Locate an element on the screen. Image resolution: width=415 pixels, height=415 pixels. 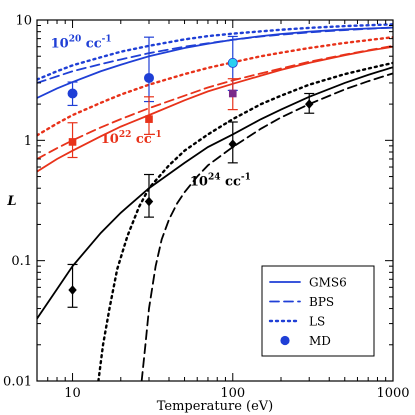
md-1e22-1-point is located at coordinates (149, 119).